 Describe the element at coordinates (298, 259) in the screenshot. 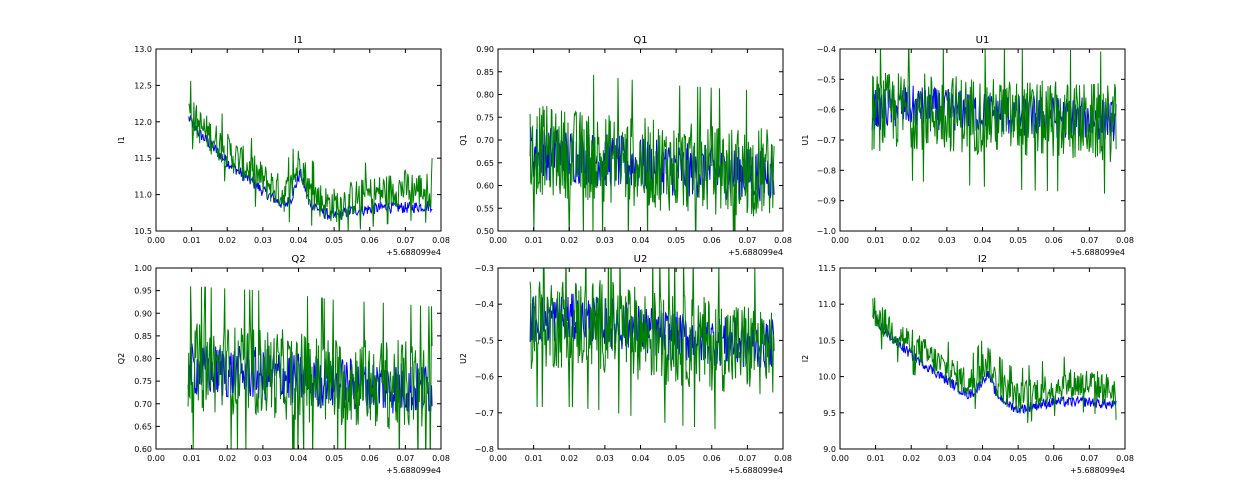

I see `subplot-title: Q2` at that location.